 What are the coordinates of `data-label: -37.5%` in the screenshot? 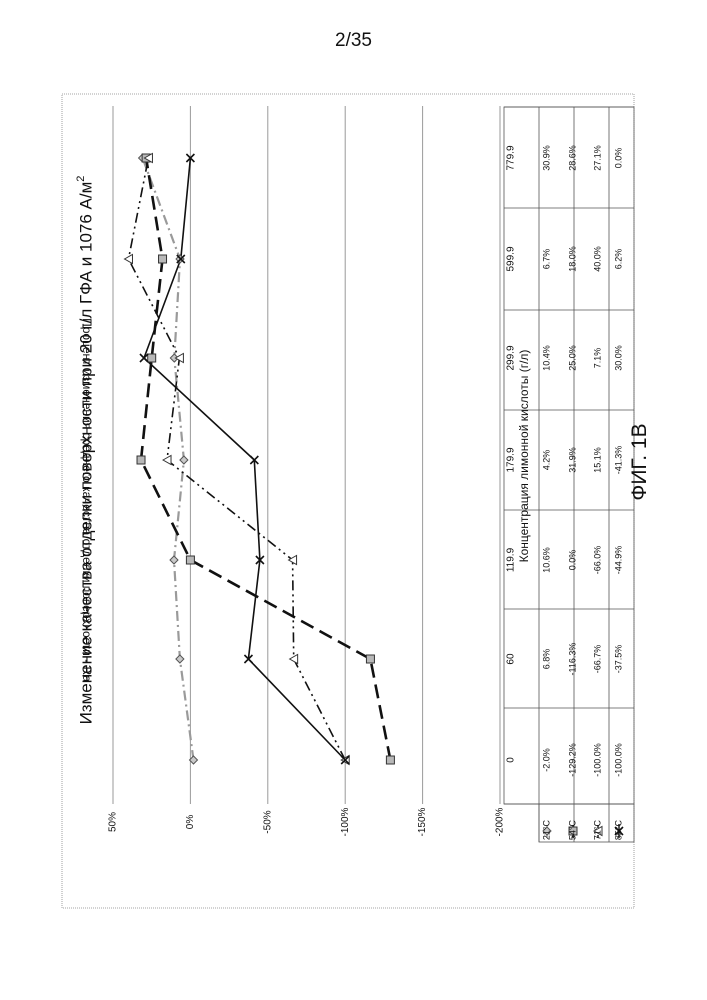 It's located at (618, 659).